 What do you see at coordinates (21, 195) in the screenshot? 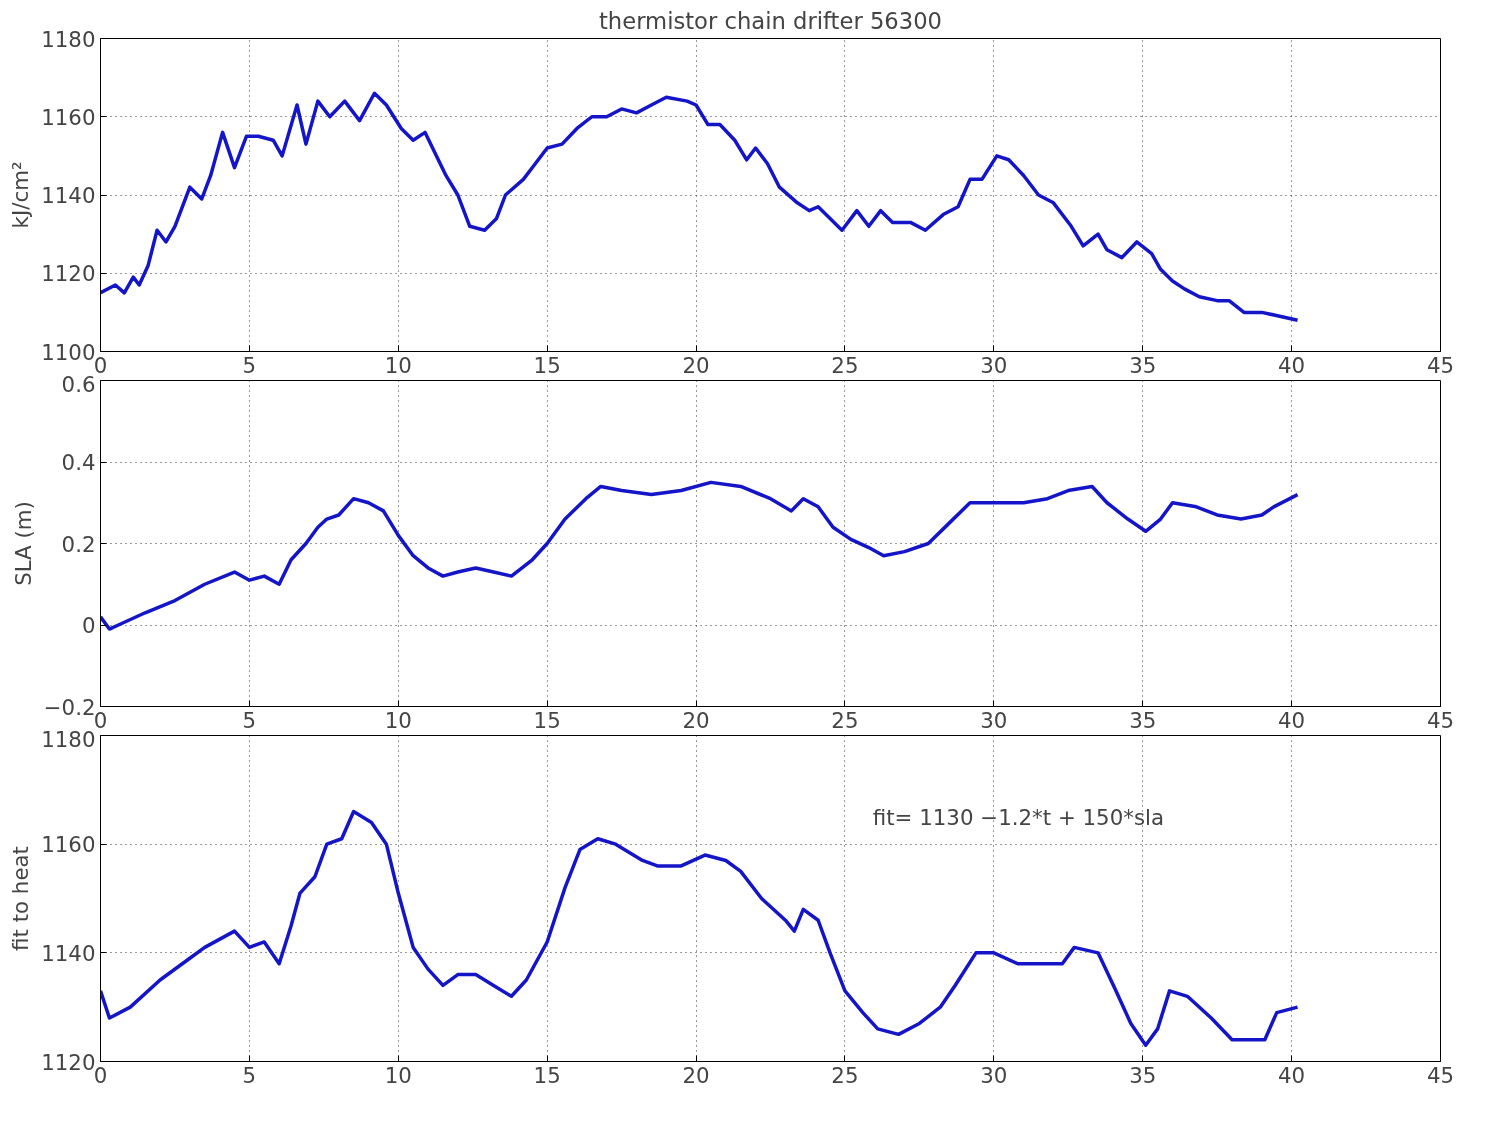
I see `y-axis-title: kJ/cm²` at bounding box center [21, 195].